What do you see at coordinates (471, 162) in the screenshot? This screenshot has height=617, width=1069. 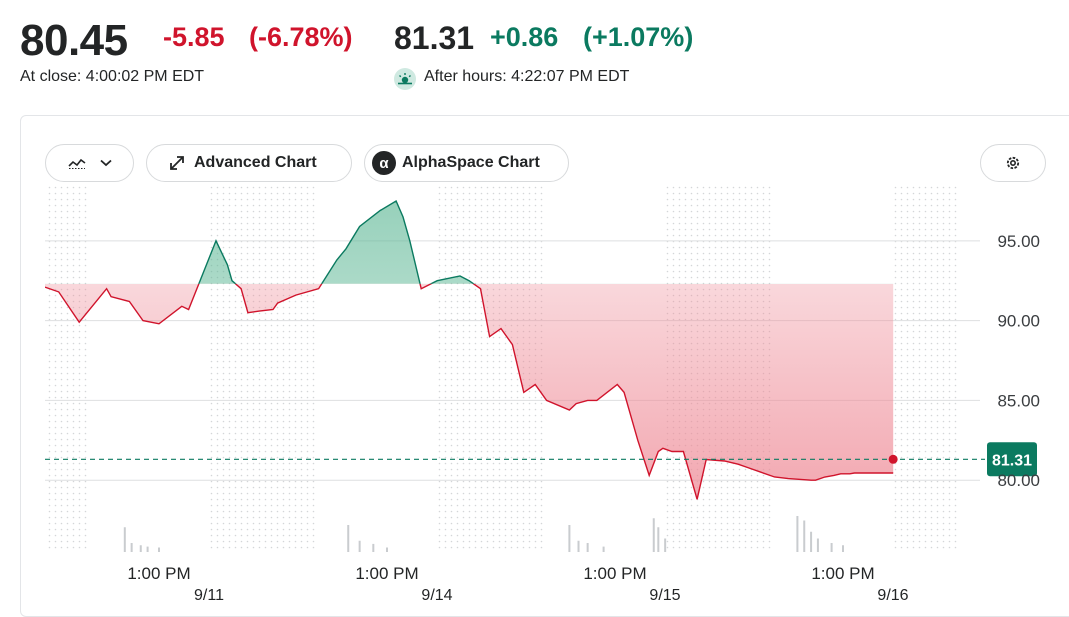 I see `alphaspace-chart-label: AlphaSpace Chart` at bounding box center [471, 162].